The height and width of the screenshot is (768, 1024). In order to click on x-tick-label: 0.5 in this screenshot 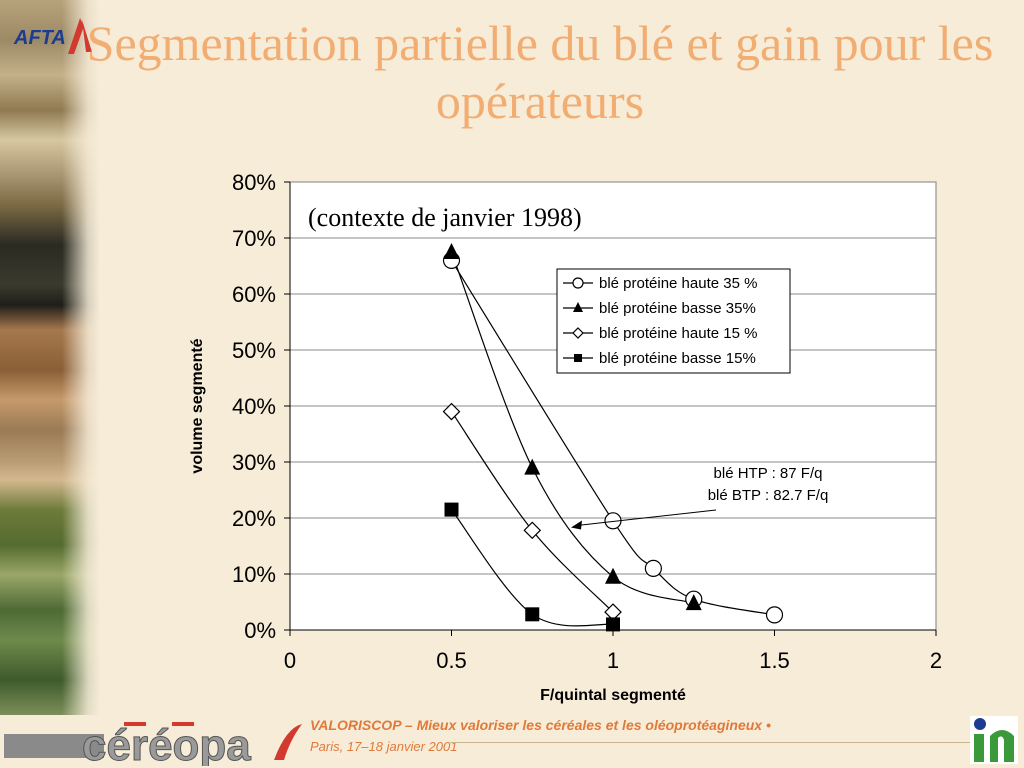, I will do `click(451, 660)`.